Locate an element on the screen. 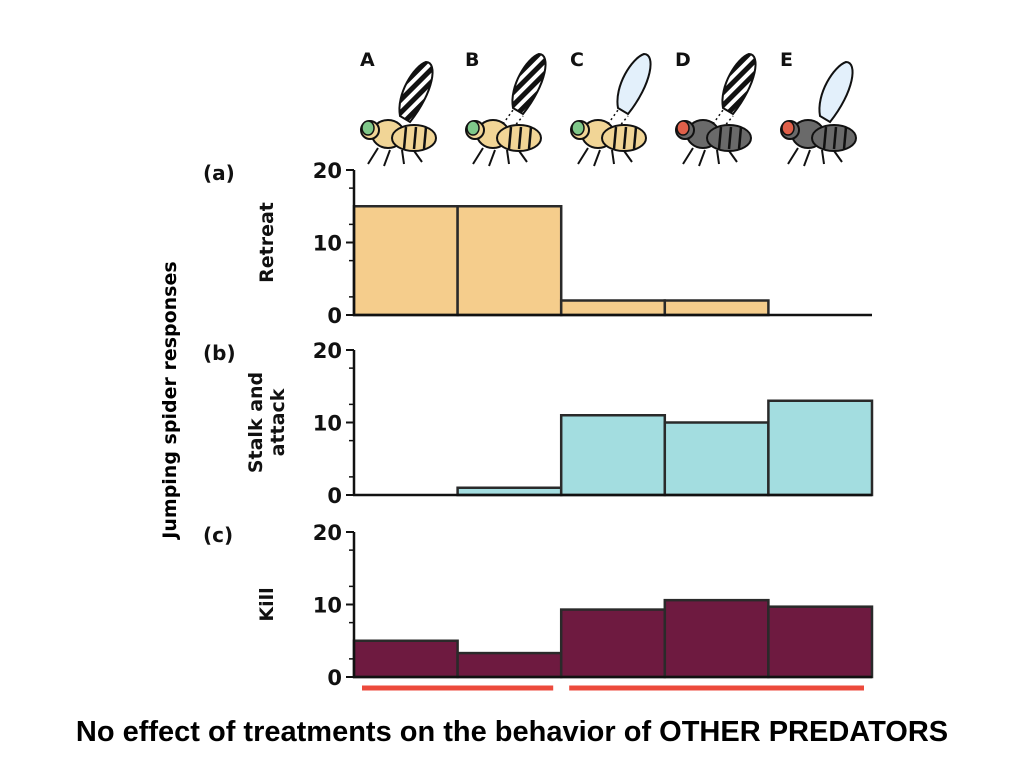  fly-label: E is located at coordinates (786, 60).